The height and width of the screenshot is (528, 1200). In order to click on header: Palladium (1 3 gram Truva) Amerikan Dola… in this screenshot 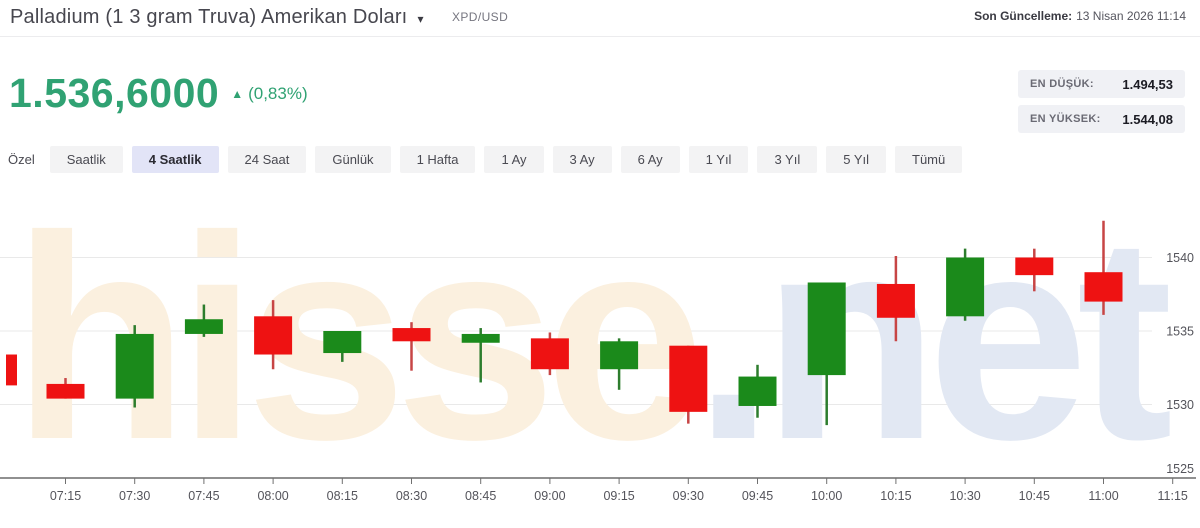, I will do `click(600, 18)`.